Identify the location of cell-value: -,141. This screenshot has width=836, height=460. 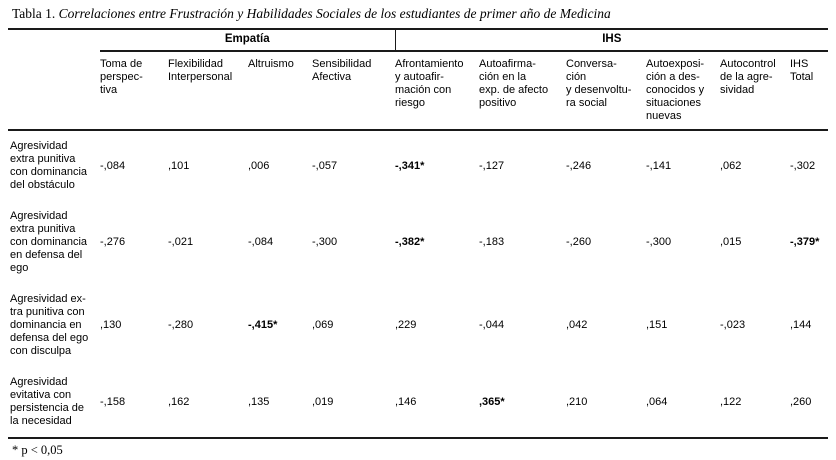
(659, 165).